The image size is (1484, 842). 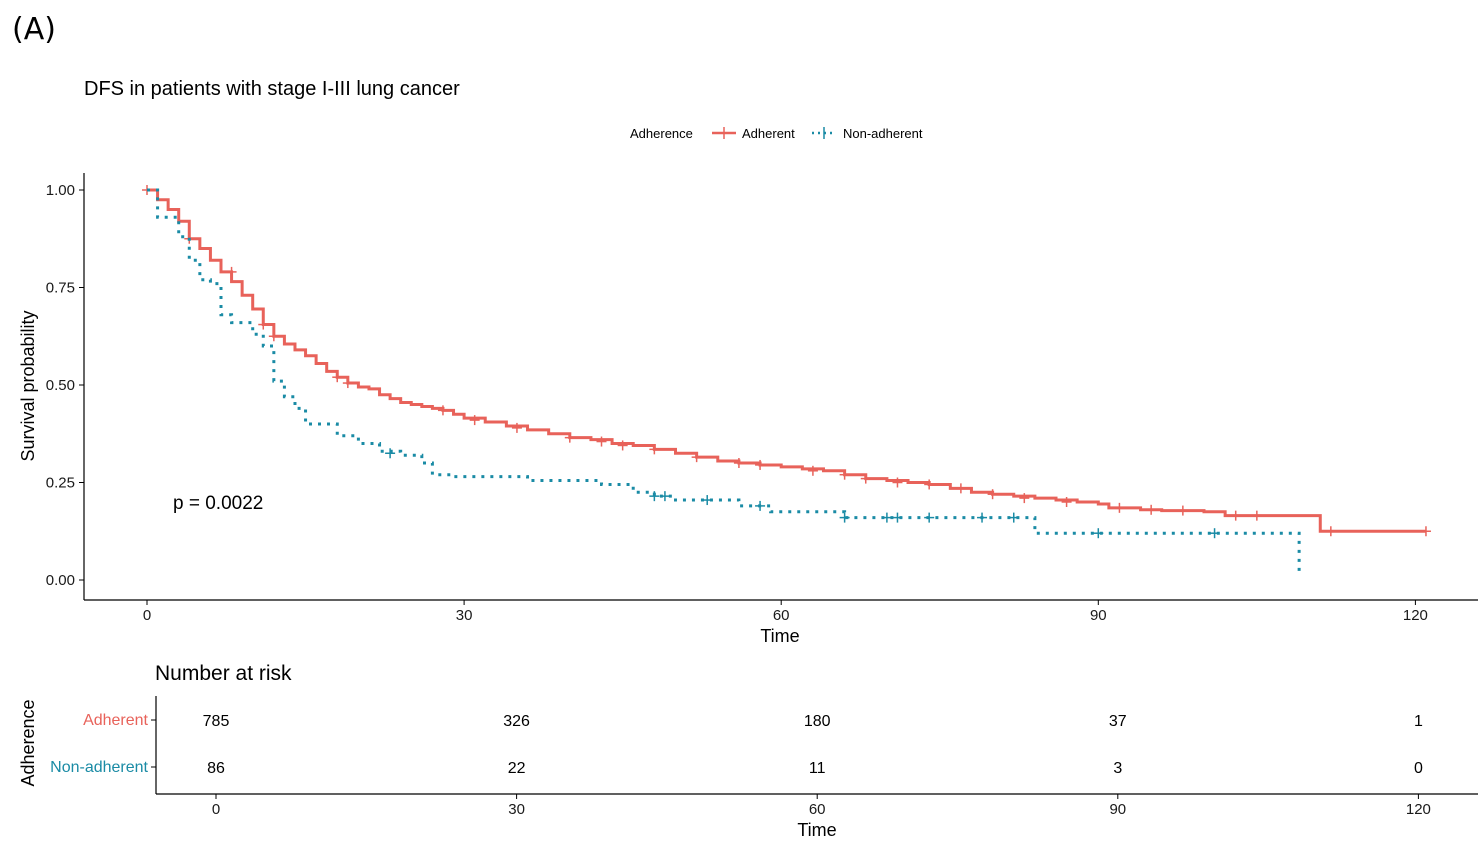 I want to click on risk-table-title: Number at risk, so click(x=223, y=673).